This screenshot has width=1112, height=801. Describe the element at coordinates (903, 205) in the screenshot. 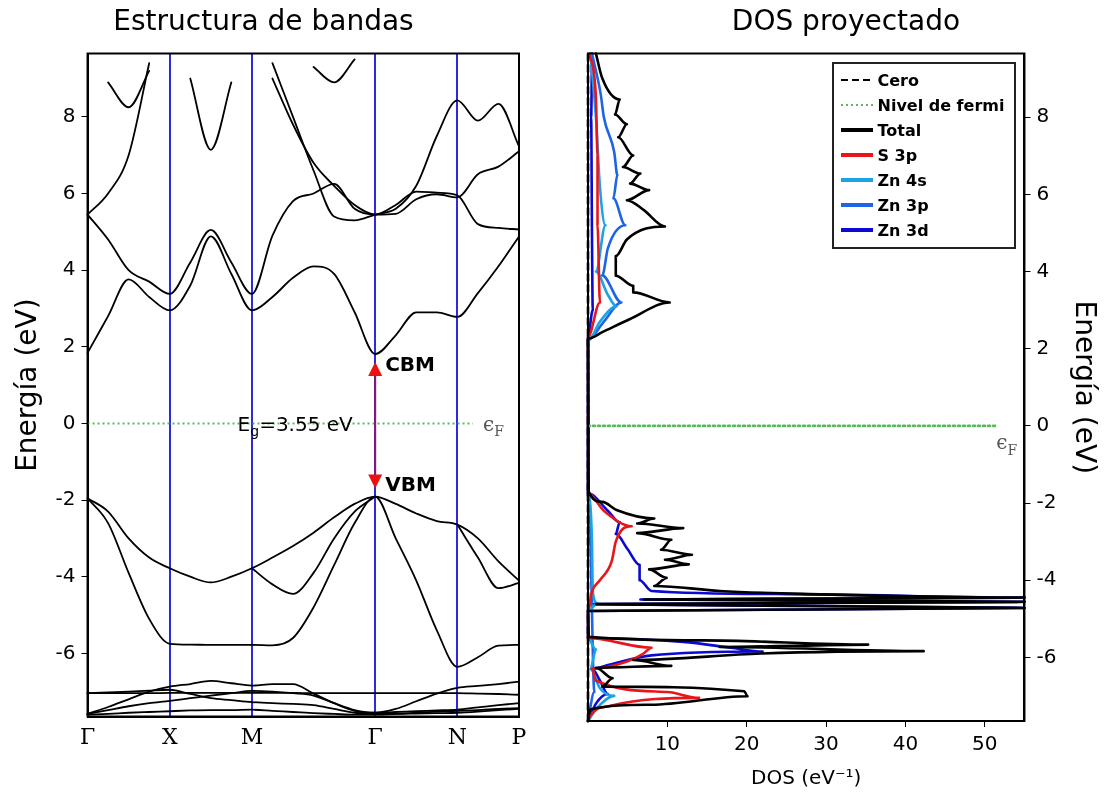

I see `legend-label: Zn 3p` at that location.